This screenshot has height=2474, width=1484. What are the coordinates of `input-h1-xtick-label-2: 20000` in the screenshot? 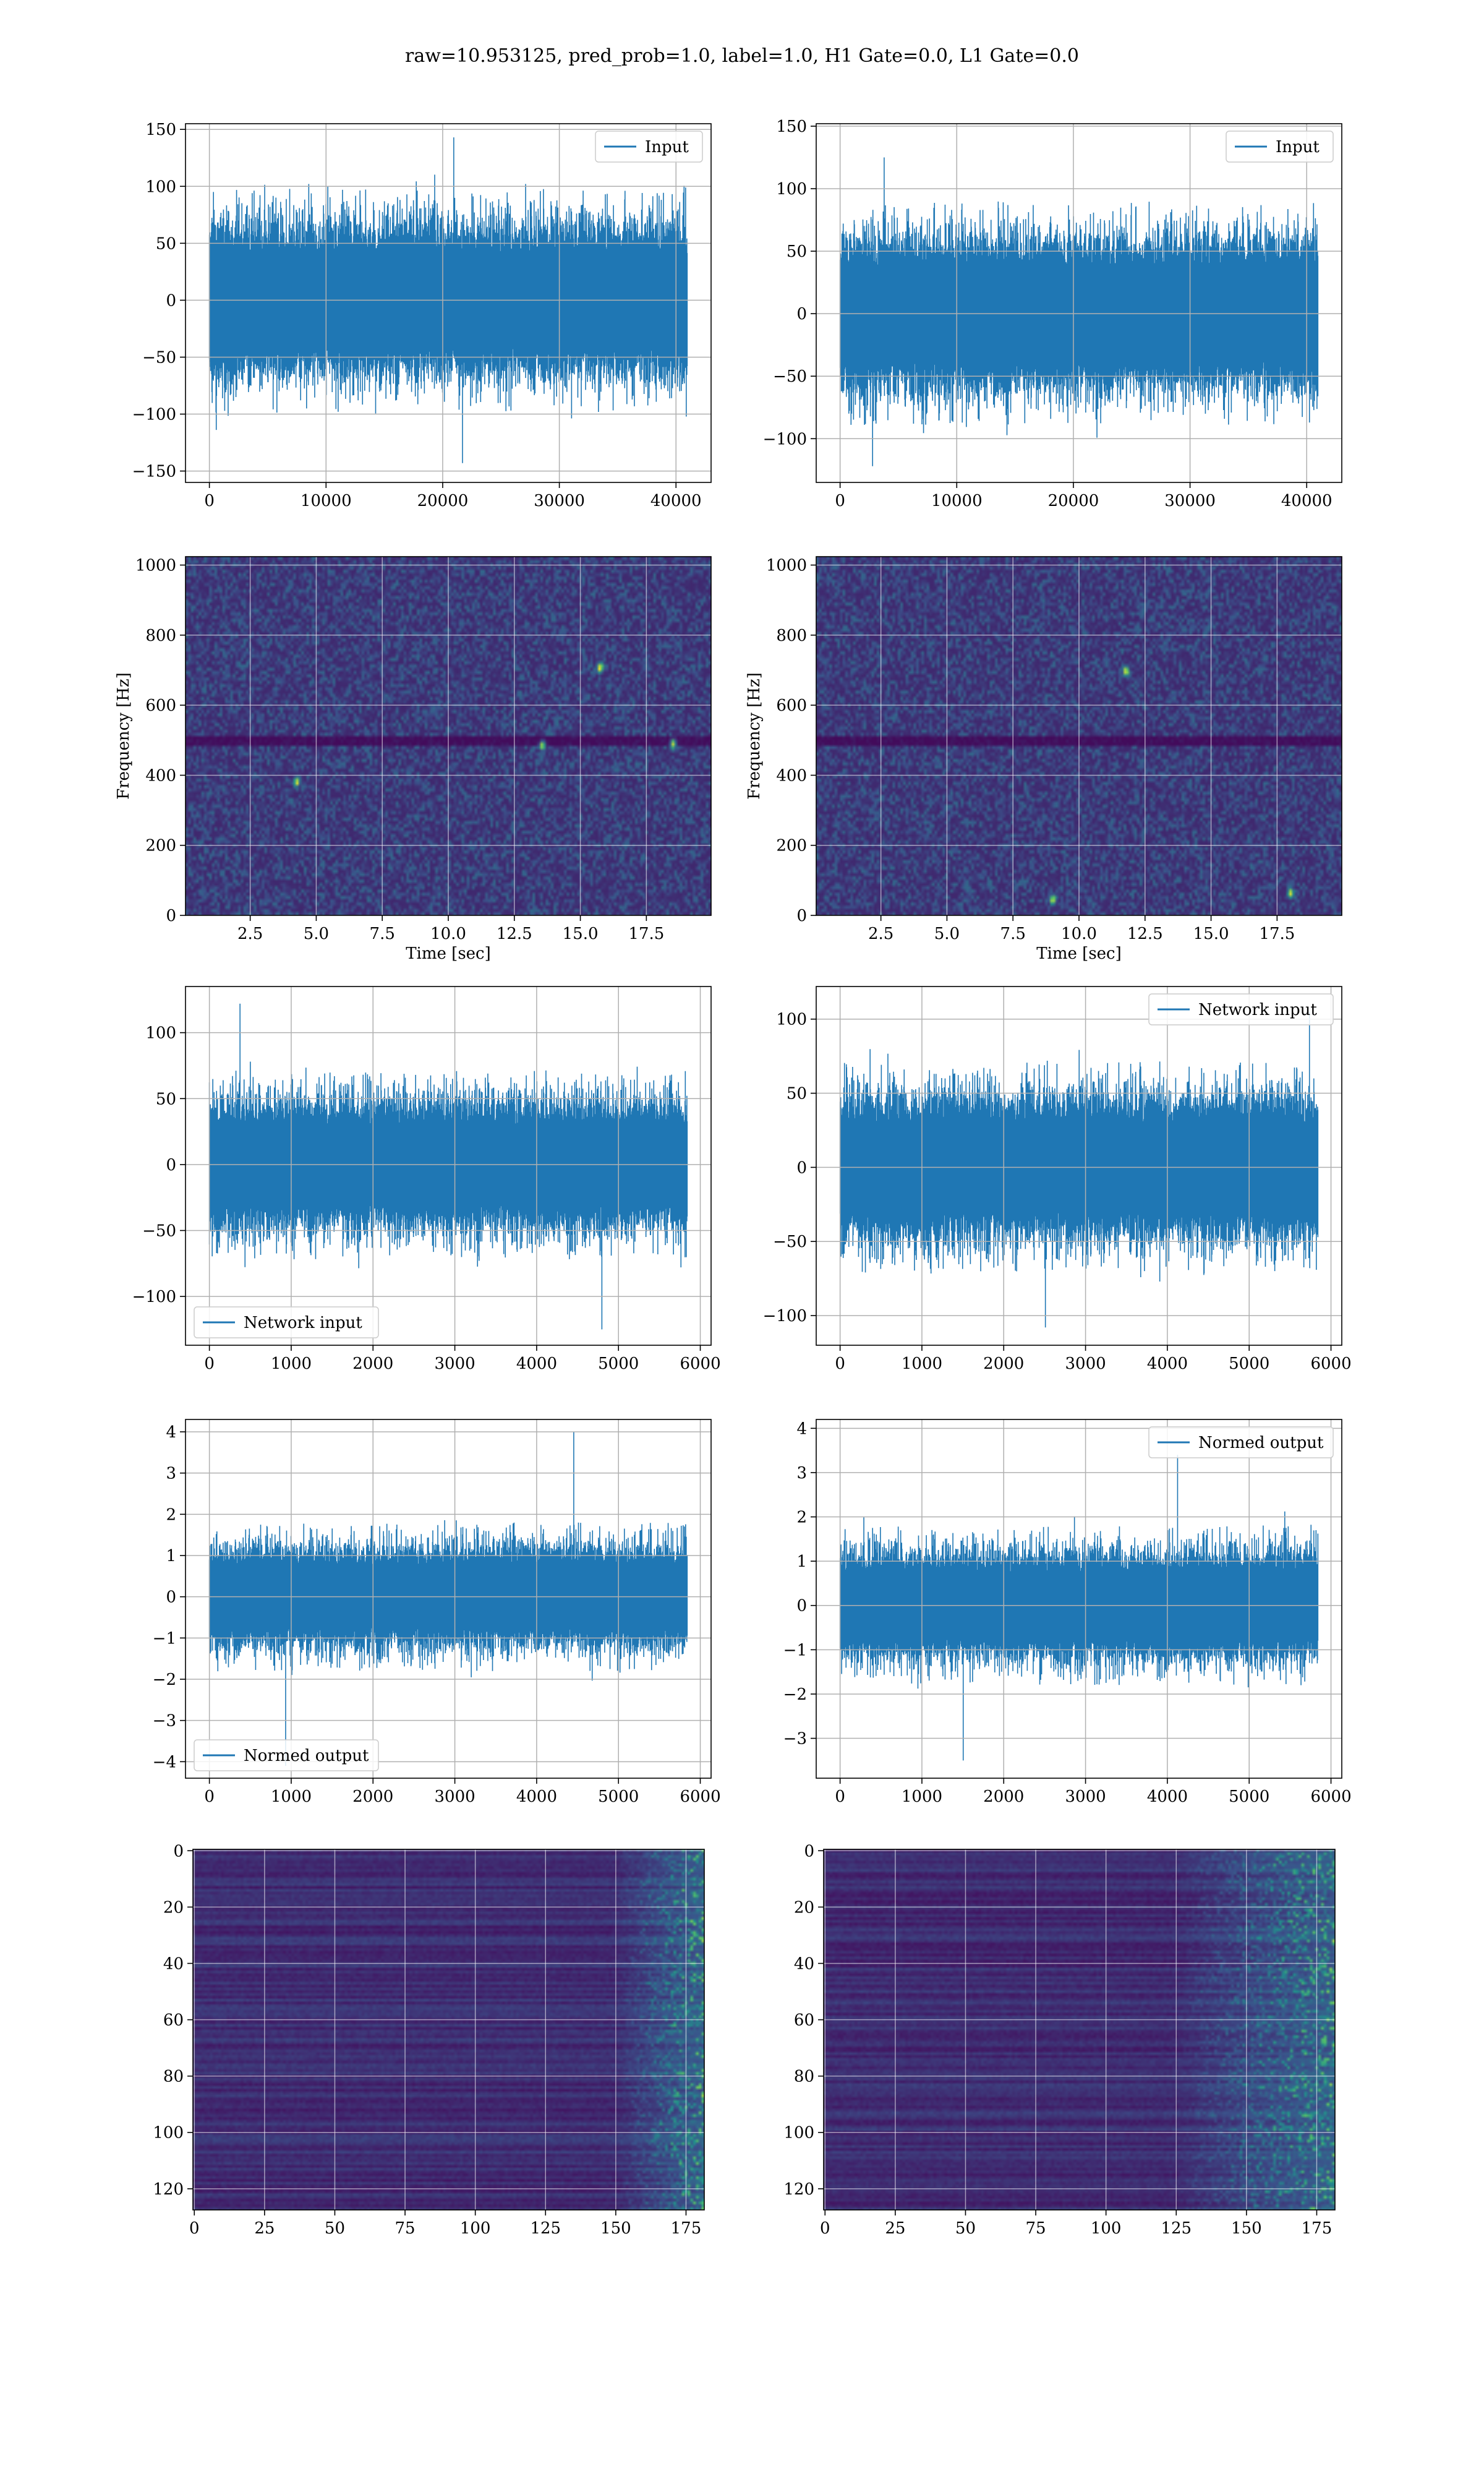 It's located at (443, 501).